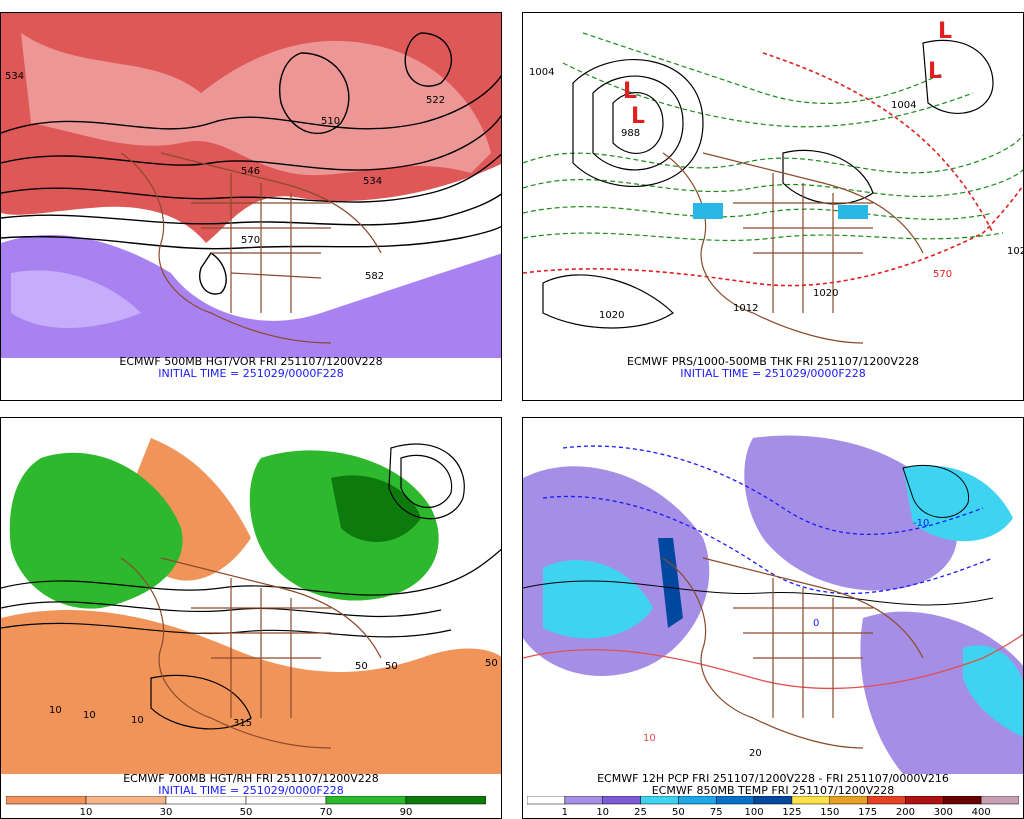  I want to click on precip-colorbar-tick-label: 1, so click(565, 812).